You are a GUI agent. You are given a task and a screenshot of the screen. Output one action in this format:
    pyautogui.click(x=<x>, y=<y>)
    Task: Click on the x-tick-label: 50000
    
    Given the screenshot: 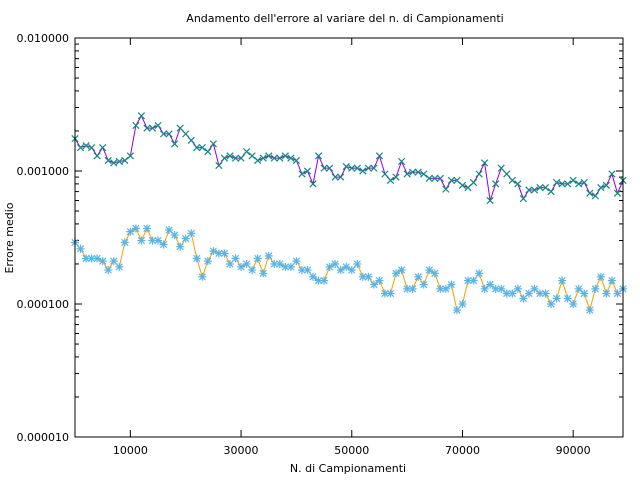 What is the action you would take?
    pyautogui.click(x=351, y=450)
    